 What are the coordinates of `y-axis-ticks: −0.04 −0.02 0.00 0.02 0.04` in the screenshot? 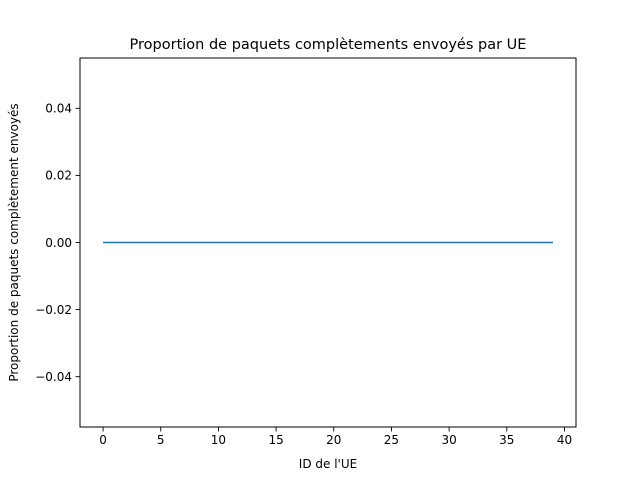 It's located at (57, 243).